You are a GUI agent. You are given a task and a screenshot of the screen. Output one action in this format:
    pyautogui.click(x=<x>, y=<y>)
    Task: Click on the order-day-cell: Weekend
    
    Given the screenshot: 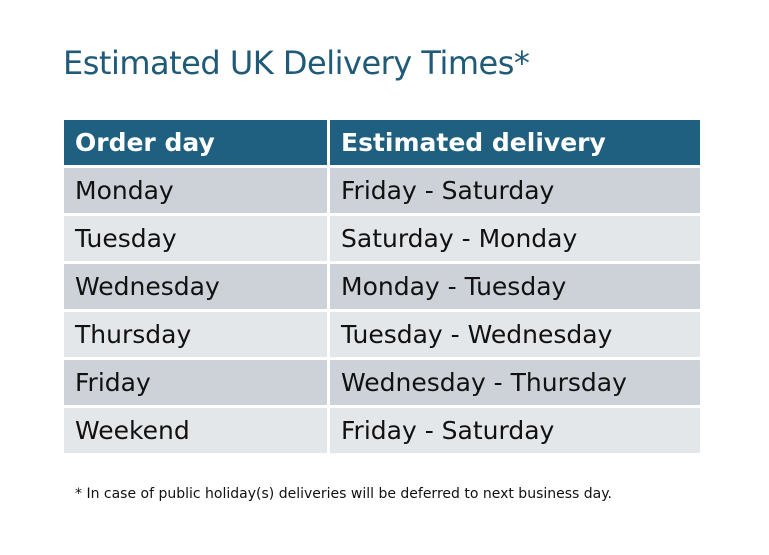 What is the action you would take?
    pyautogui.click(x=195, y=430)
    